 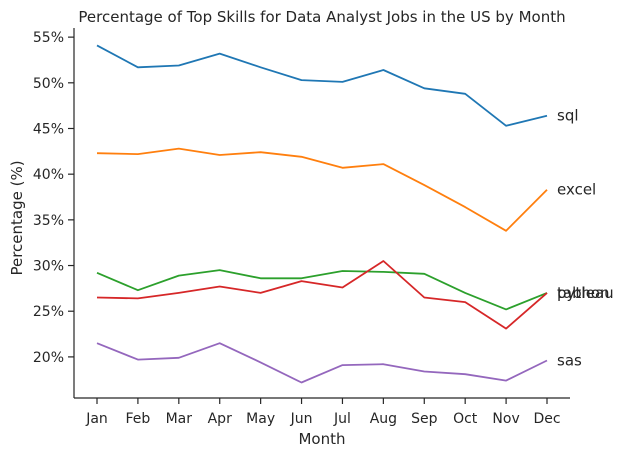 What do you see at coordinates (48, 175) in the screenshot?
I see `y-tick-label: 40%` at bounding box center [48, 175].